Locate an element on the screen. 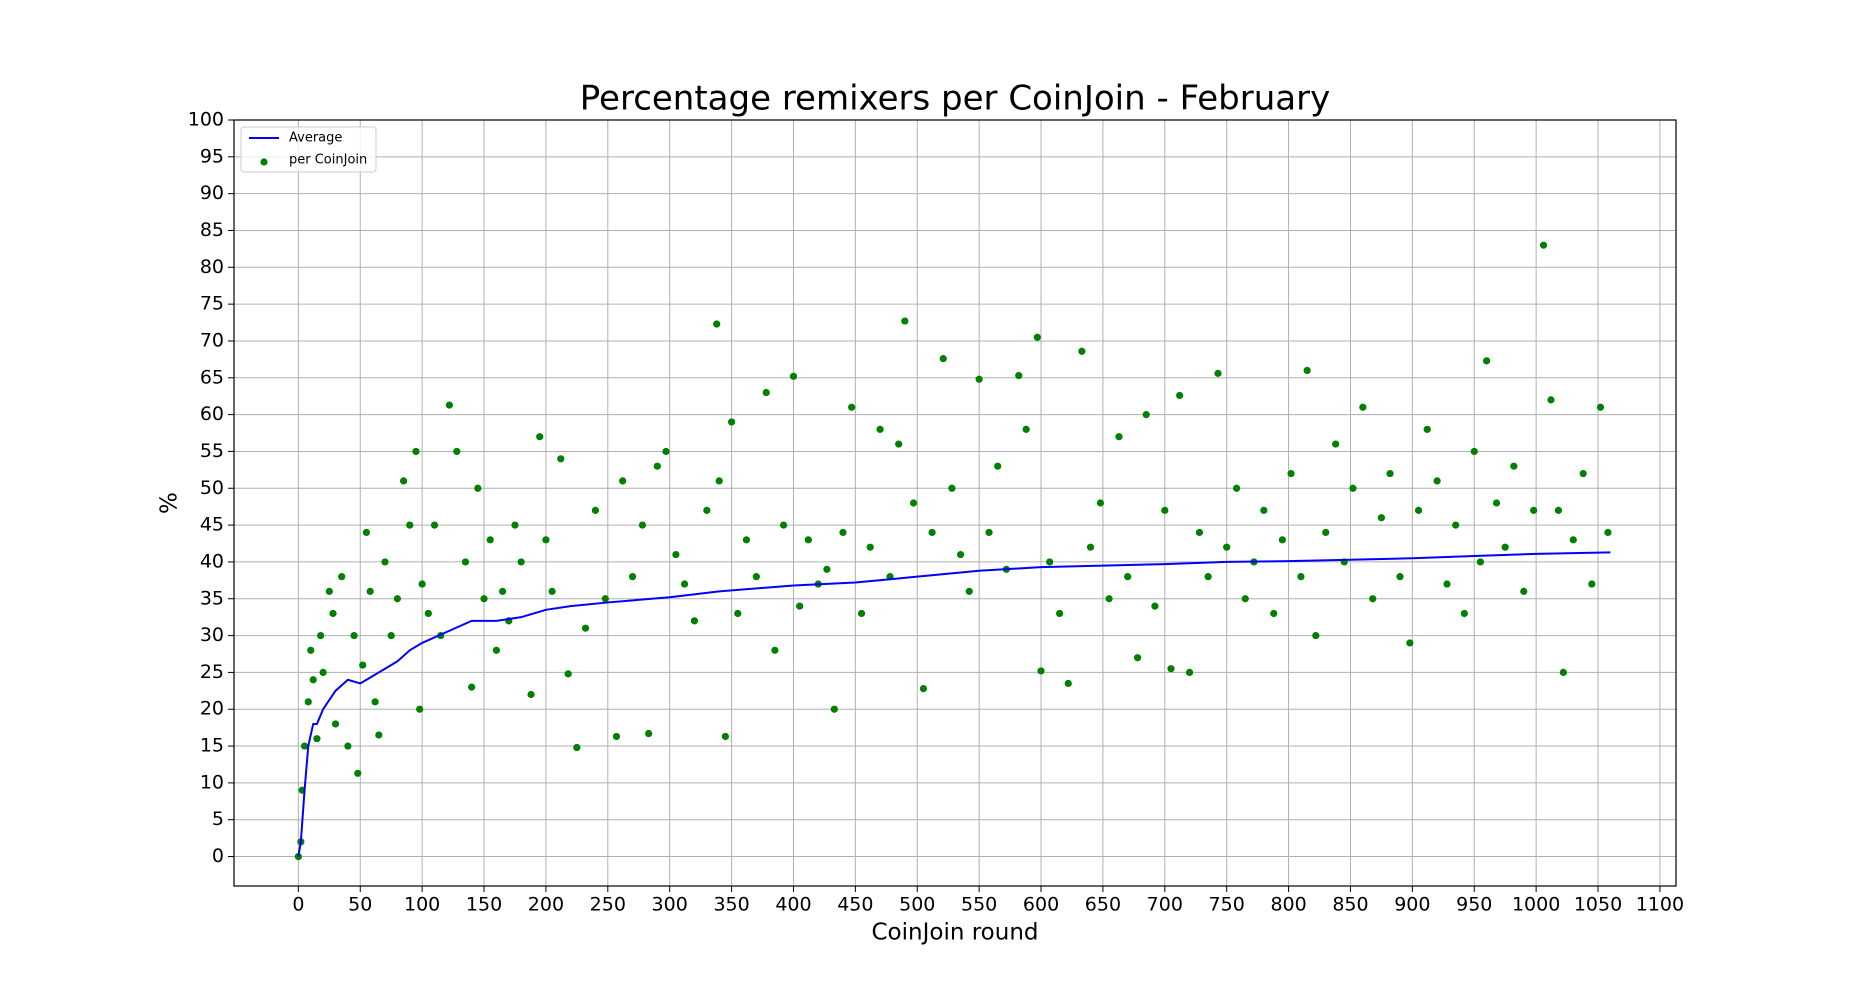  x-tick-label: 400 is located at coordinates (793, 905).